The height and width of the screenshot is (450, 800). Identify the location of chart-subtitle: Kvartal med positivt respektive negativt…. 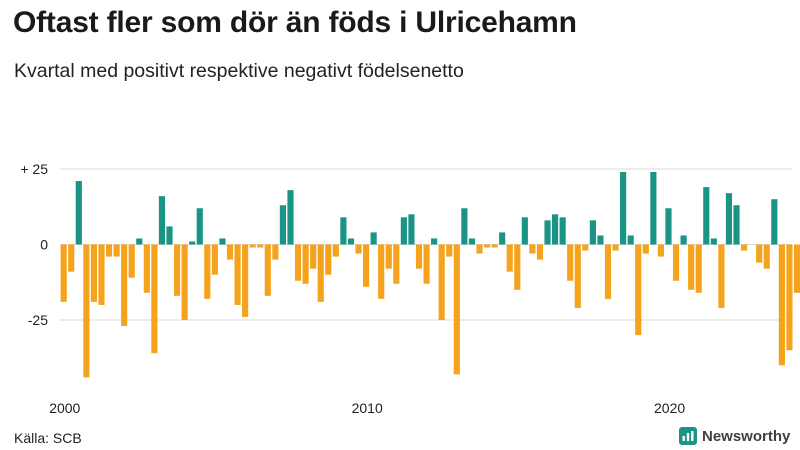
(239, 71).